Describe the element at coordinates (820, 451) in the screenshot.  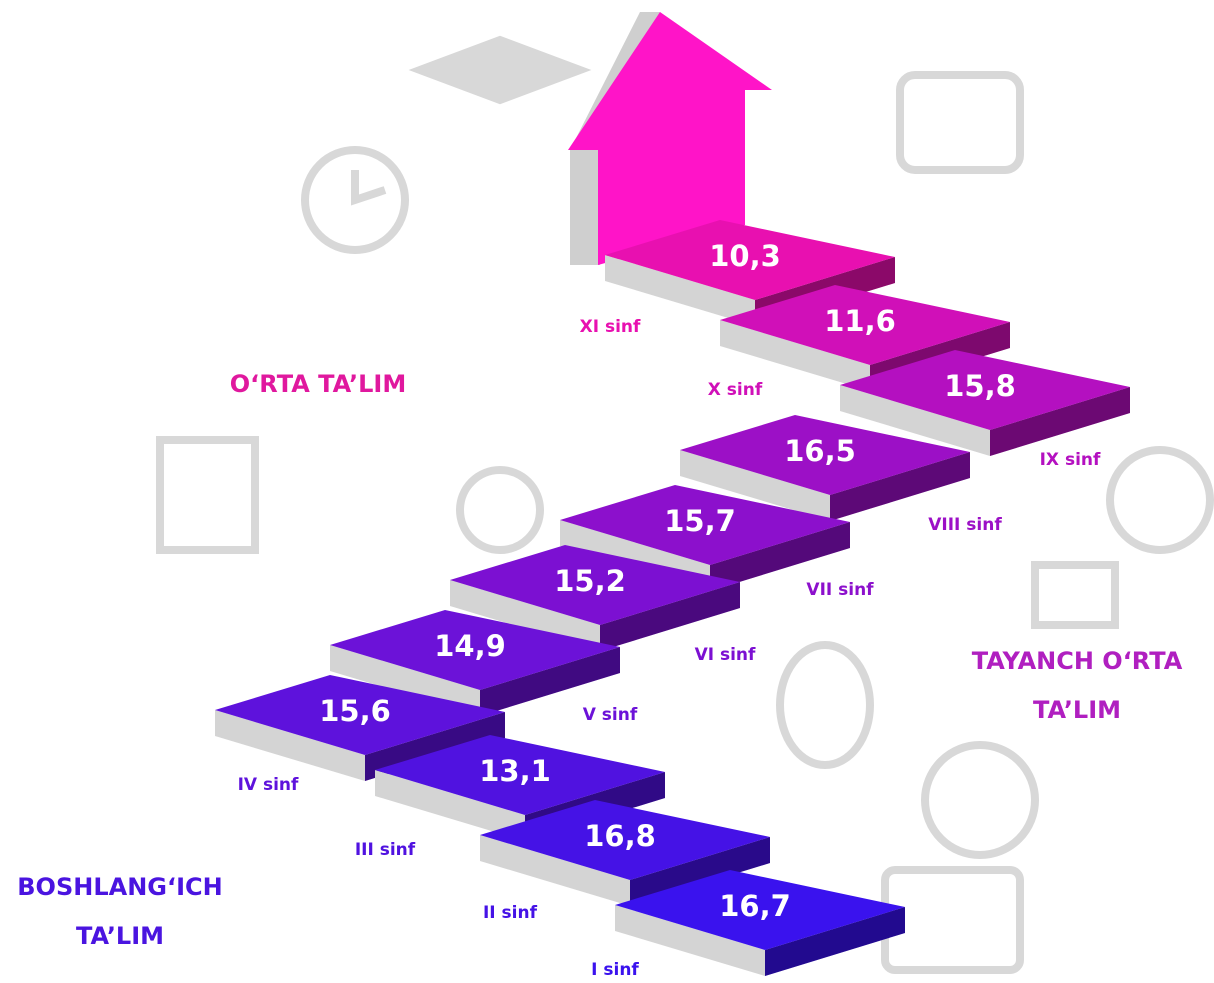
I see `step-value: 16,5` at that location.